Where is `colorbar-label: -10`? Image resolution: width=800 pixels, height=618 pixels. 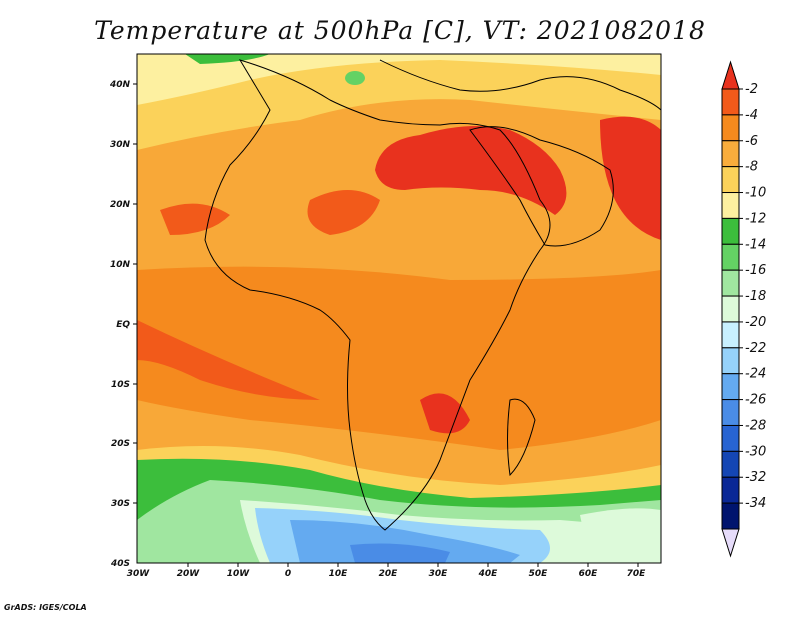 colorbar-label: -10 is located at coordinates (755, 193).